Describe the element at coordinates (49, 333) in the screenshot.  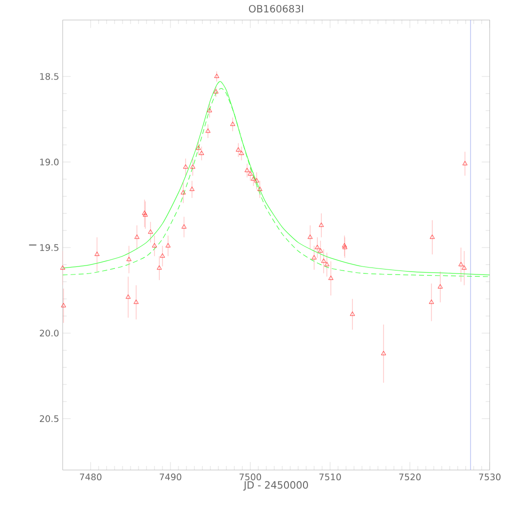
I see `y-tick-label: 20.0` at that location.